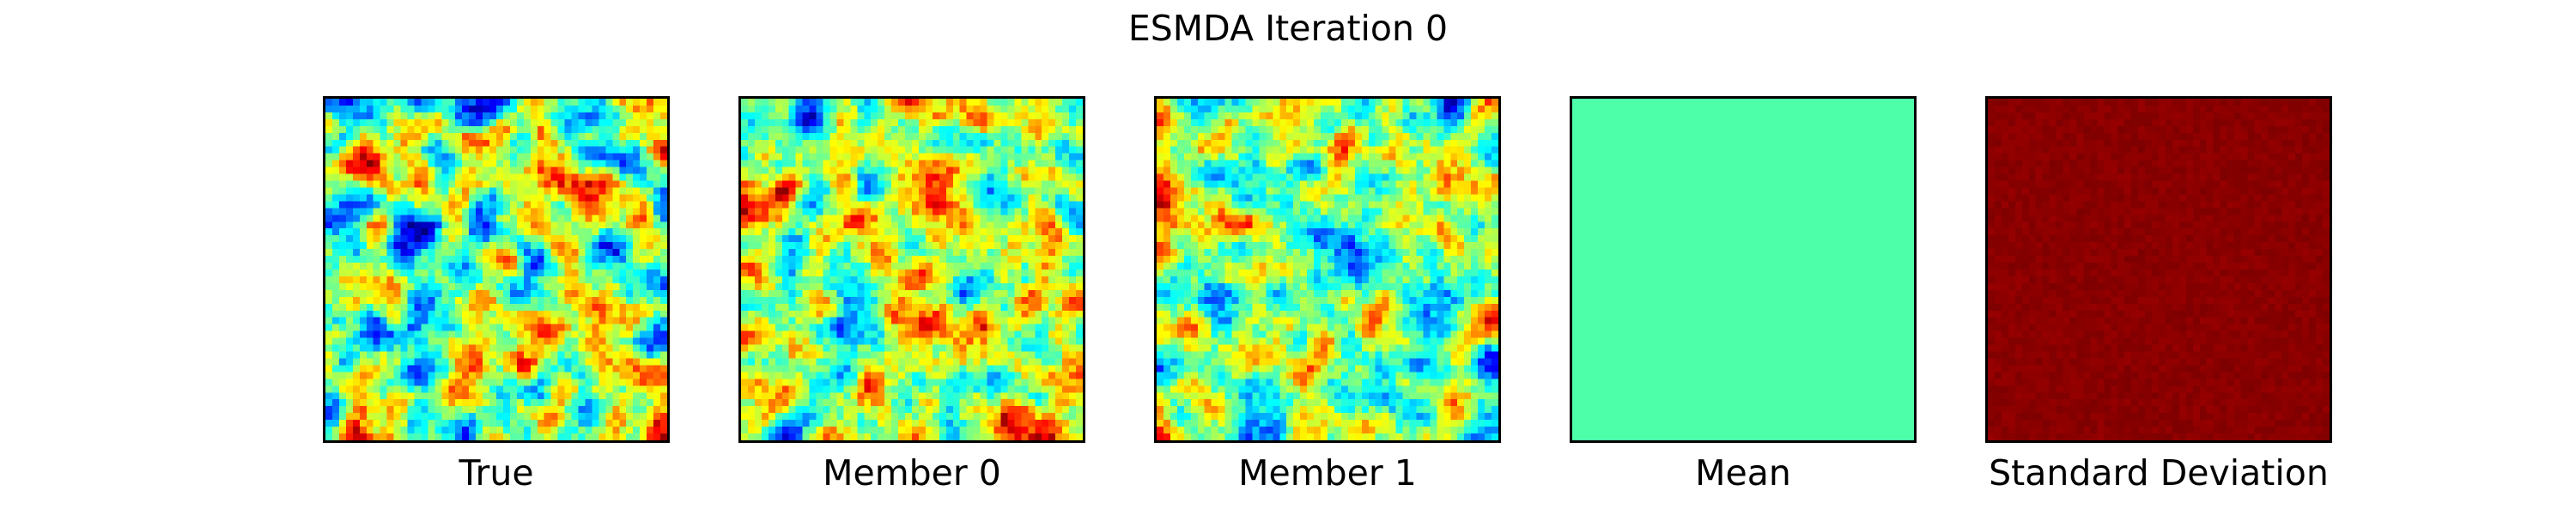 This screenshot has width=2576, height=515. What do you see at coordinates (1327, 473) in the screenshot?
I see `panel-label-member-1: Member 1` at bounding box center [1327, 473].